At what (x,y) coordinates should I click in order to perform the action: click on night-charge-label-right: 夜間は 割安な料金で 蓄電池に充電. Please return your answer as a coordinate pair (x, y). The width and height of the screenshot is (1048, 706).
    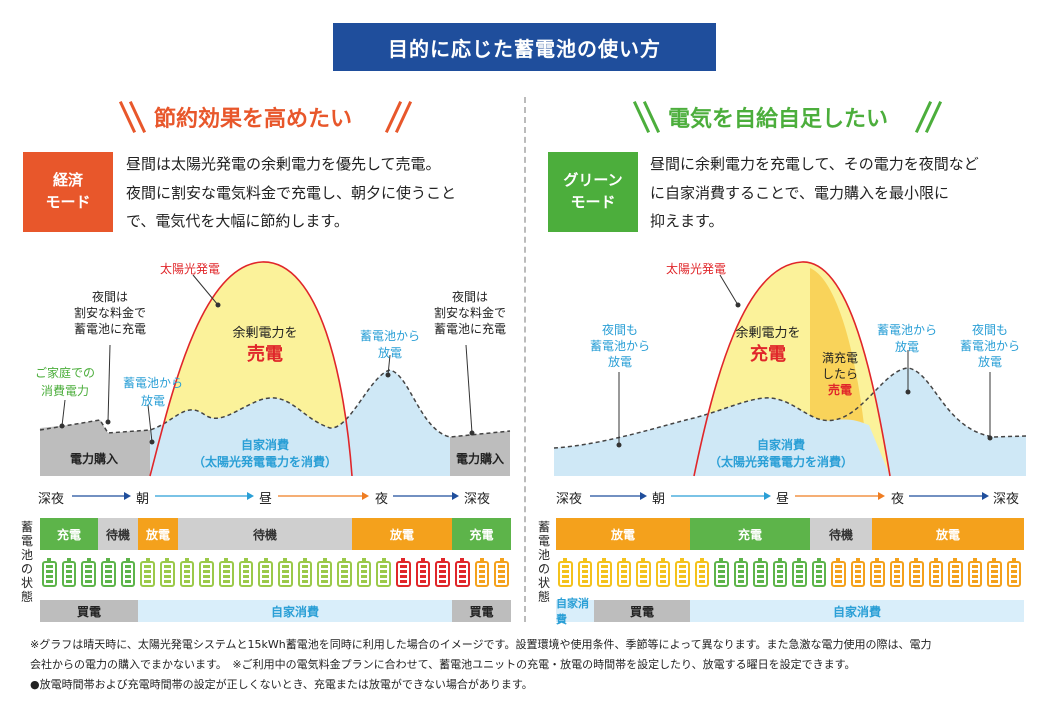
    Looking at the image, I should click on (470, 313).